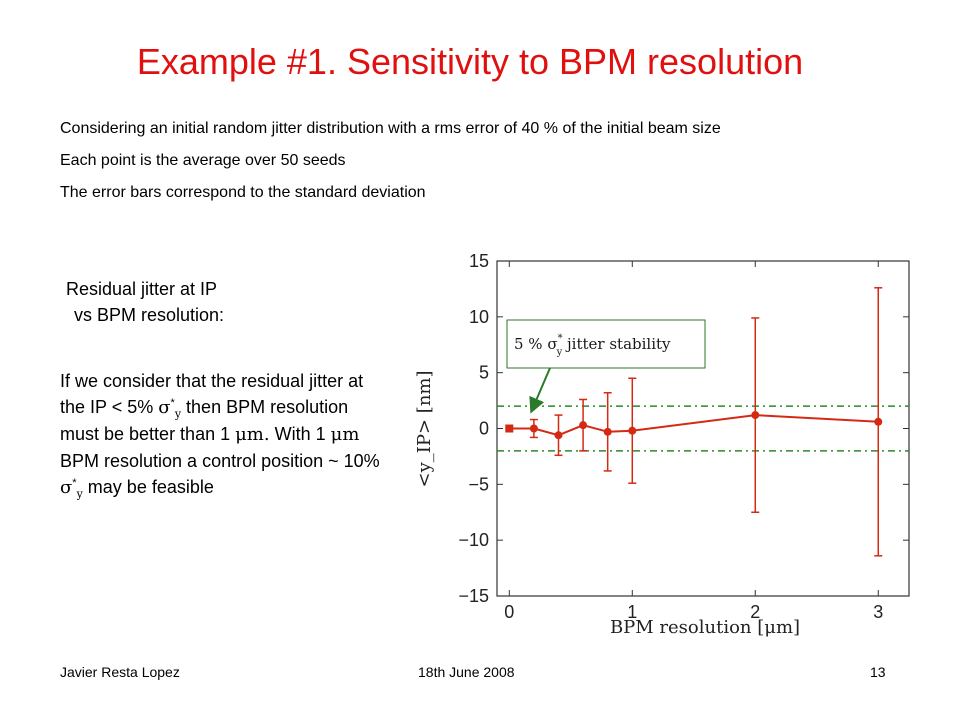  What do you see at coordinates (220, 461) in the screenshot?
I see `para-text: BPM resolution a control position ~ 10%` at bounding box center [220, 461].